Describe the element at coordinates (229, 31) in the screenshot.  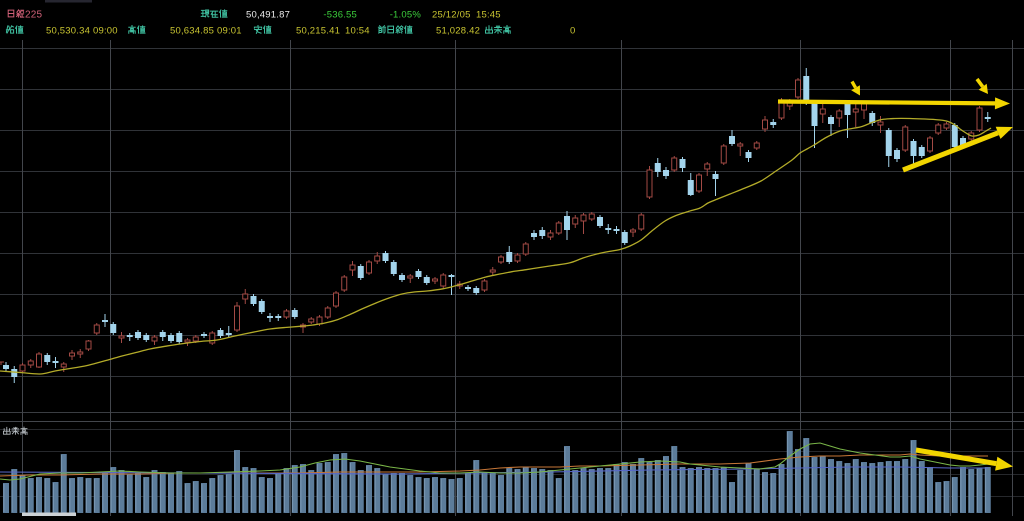
I see `svg-text: 09:01` at that location.